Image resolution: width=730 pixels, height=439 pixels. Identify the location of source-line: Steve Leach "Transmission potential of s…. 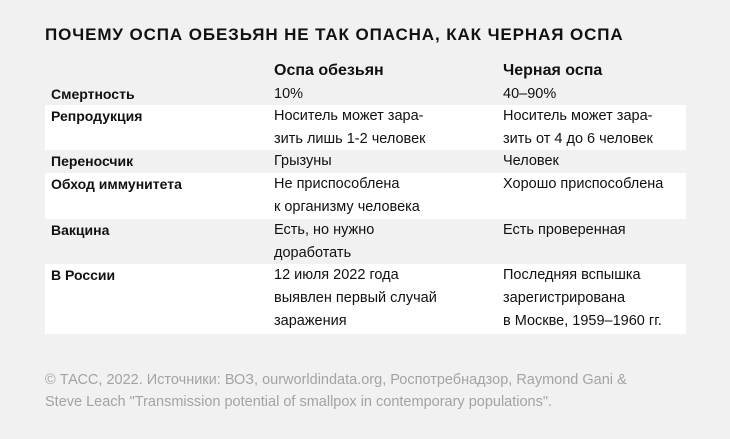
(299, 402).